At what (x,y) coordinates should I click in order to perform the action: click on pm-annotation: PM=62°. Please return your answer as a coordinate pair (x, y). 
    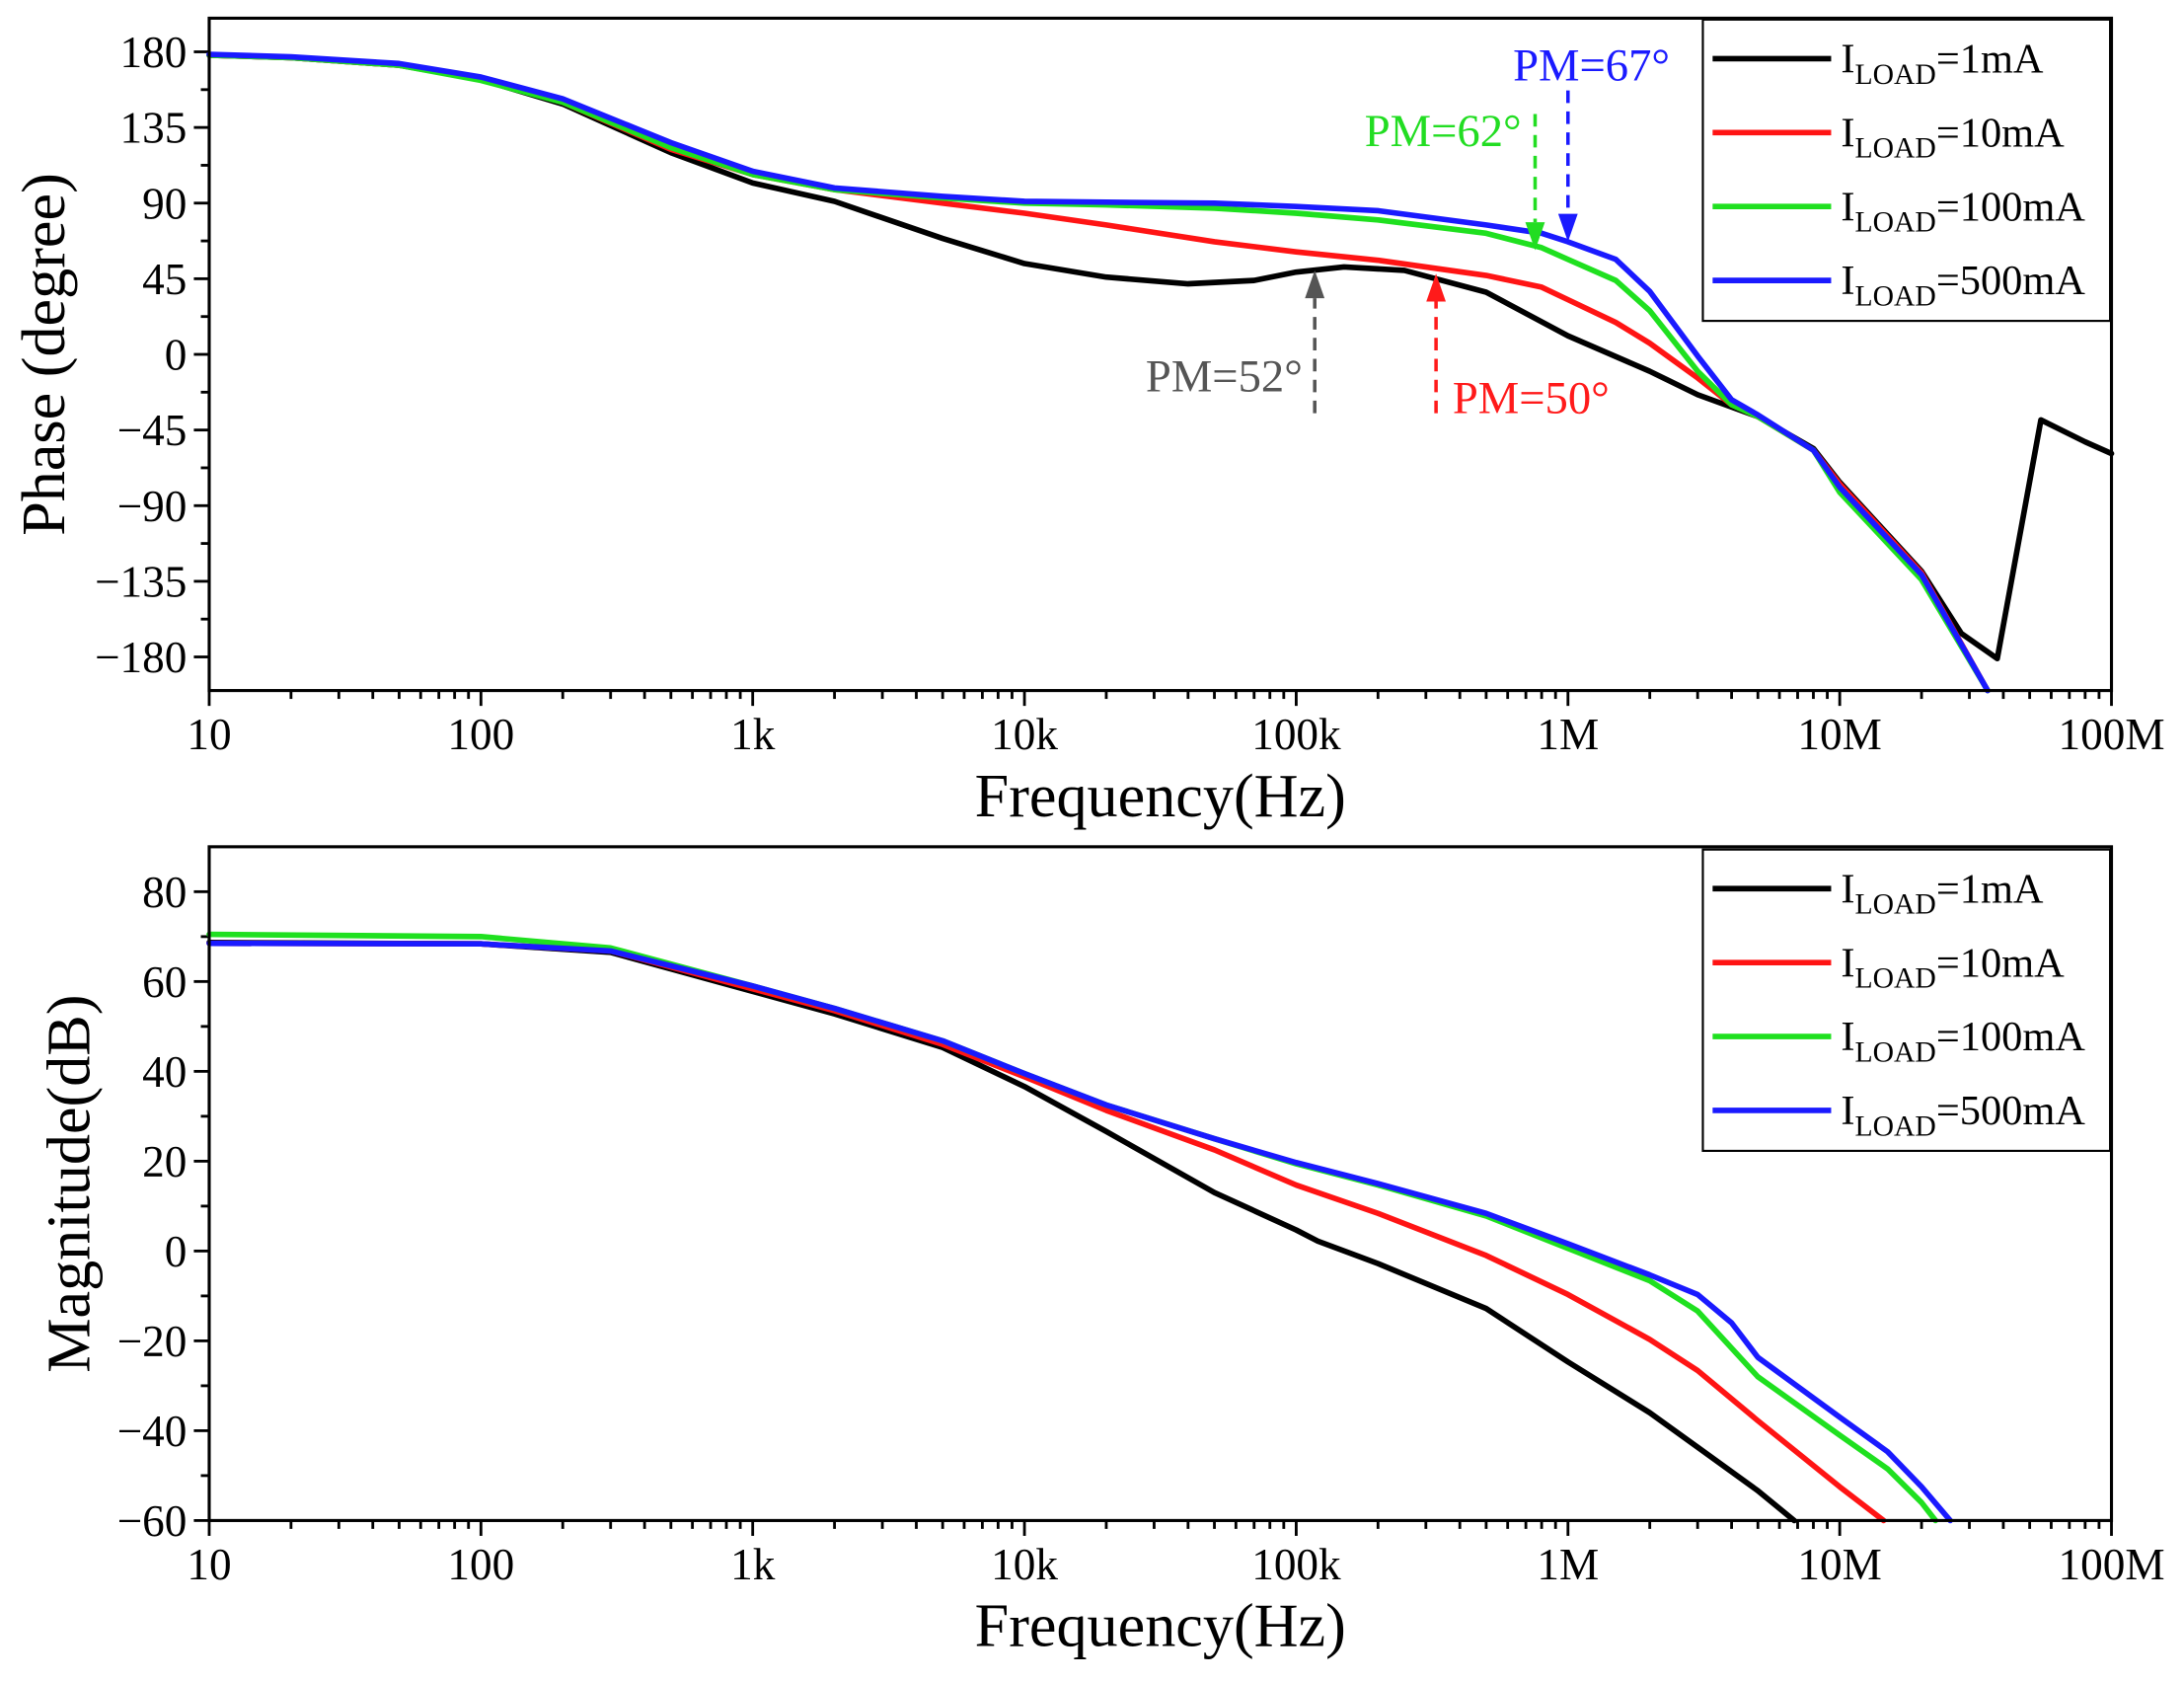
    Looking at the image, I should click on (1455, 178).